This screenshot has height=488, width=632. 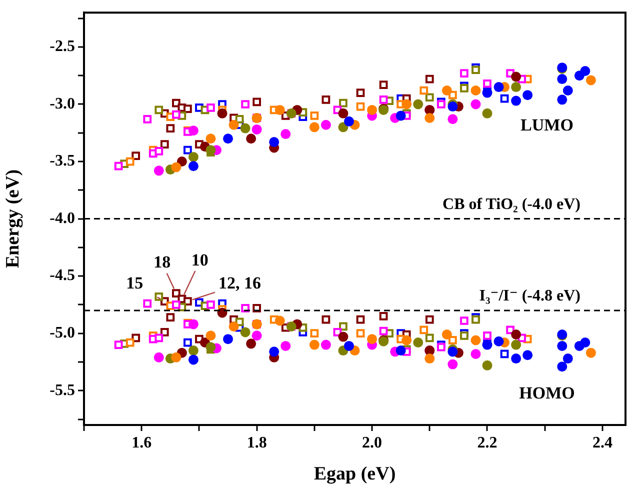 I want to click on annotation: 15, so click(x=135, y=283).